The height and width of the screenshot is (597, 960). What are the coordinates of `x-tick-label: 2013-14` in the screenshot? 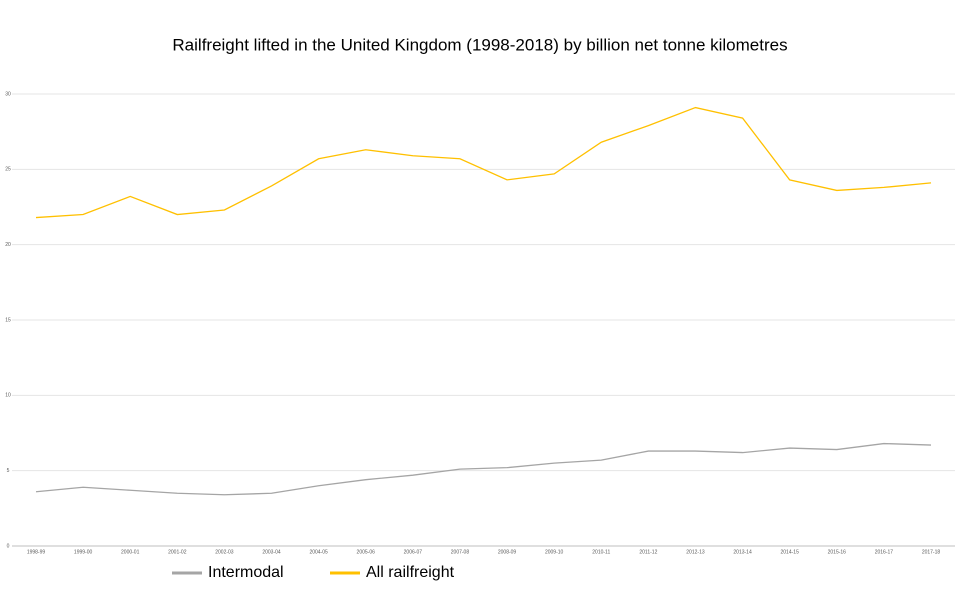 It's located at (742, 552).